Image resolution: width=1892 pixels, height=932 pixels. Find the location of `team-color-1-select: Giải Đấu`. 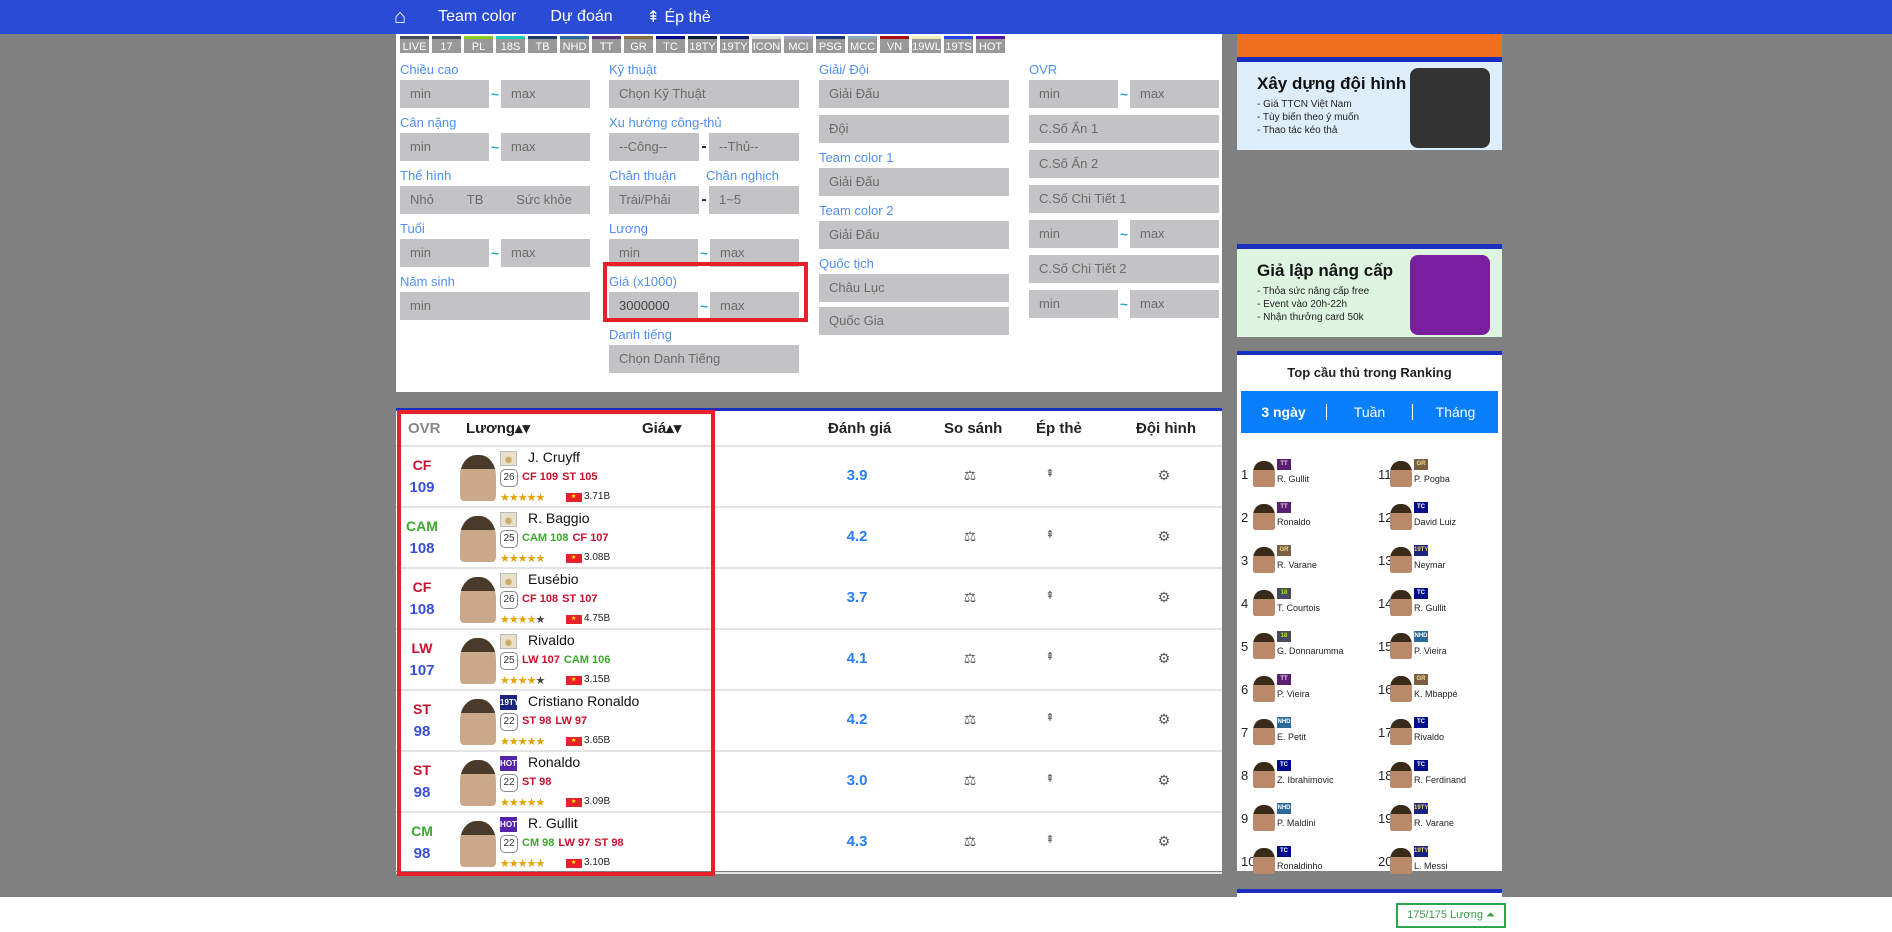

team-color-1-select: Giải Đấu is located at coordinates (914, 182).